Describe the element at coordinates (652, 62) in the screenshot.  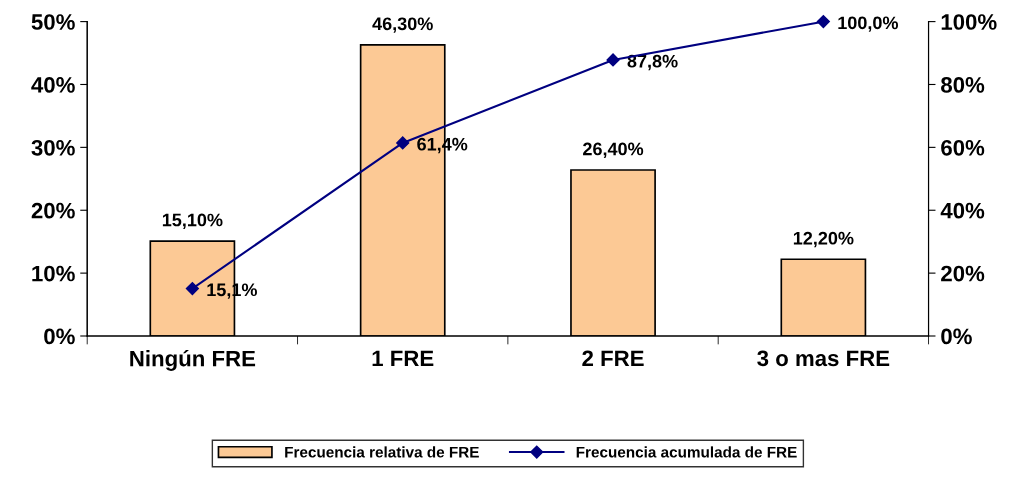
I see `data-label: 87,8%` at that location.